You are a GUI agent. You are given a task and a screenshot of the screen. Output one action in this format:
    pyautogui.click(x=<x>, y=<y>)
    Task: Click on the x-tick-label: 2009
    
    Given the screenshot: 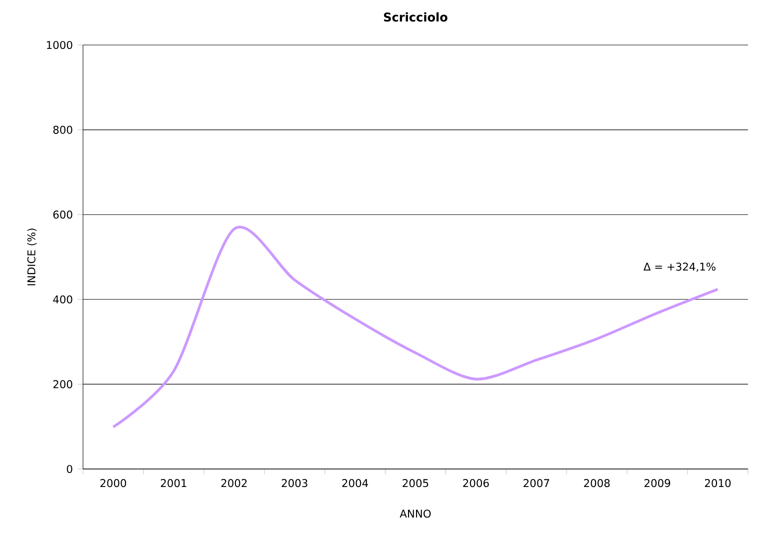 What is the action you would take?
    pyautogui.click(x=657, y=483)
    